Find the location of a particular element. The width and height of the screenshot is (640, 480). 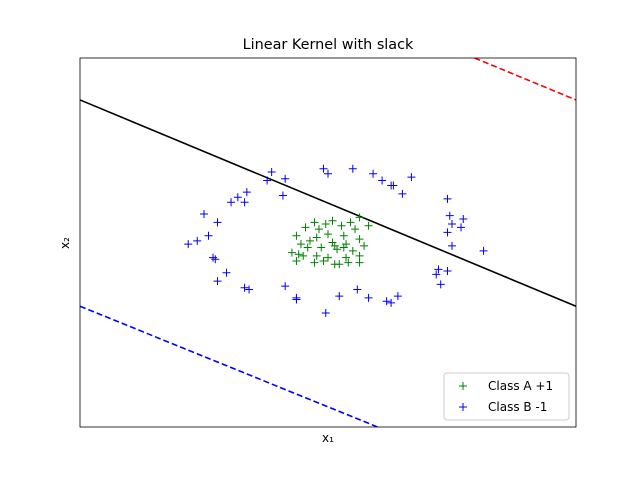

x-axis-label: x₁ is located at coordinates (328, 438).